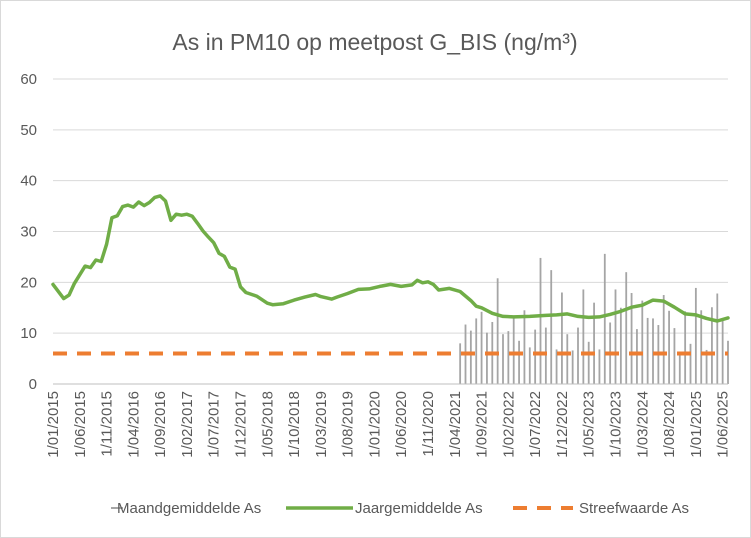  I want to click on x-tick-label: 1/08/2024, so click(669, 424).